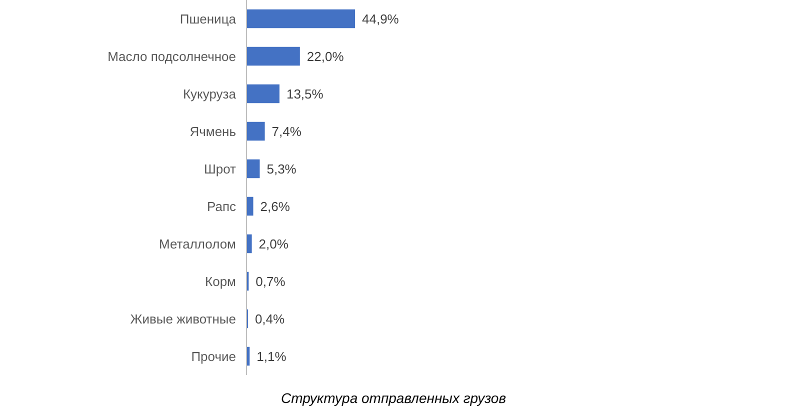 The height and width of the screenshot is (415, 787). Describe the element at coordinates (275, 206) in the screenshot. I see `data-label: 2,6%` at that location.